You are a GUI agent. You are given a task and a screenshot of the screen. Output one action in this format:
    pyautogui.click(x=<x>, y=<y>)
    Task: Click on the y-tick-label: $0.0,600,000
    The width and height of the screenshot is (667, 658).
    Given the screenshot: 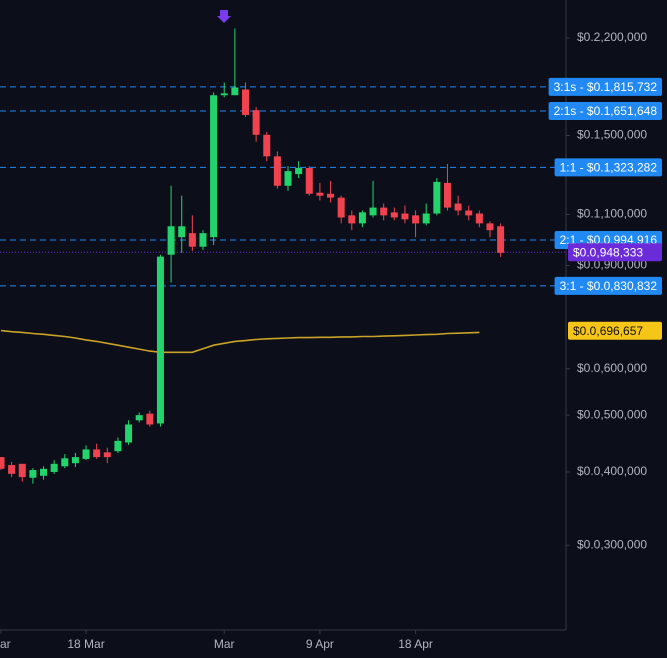 What is the action you would take?
    pyautogui.click(x=612, y=368)
    